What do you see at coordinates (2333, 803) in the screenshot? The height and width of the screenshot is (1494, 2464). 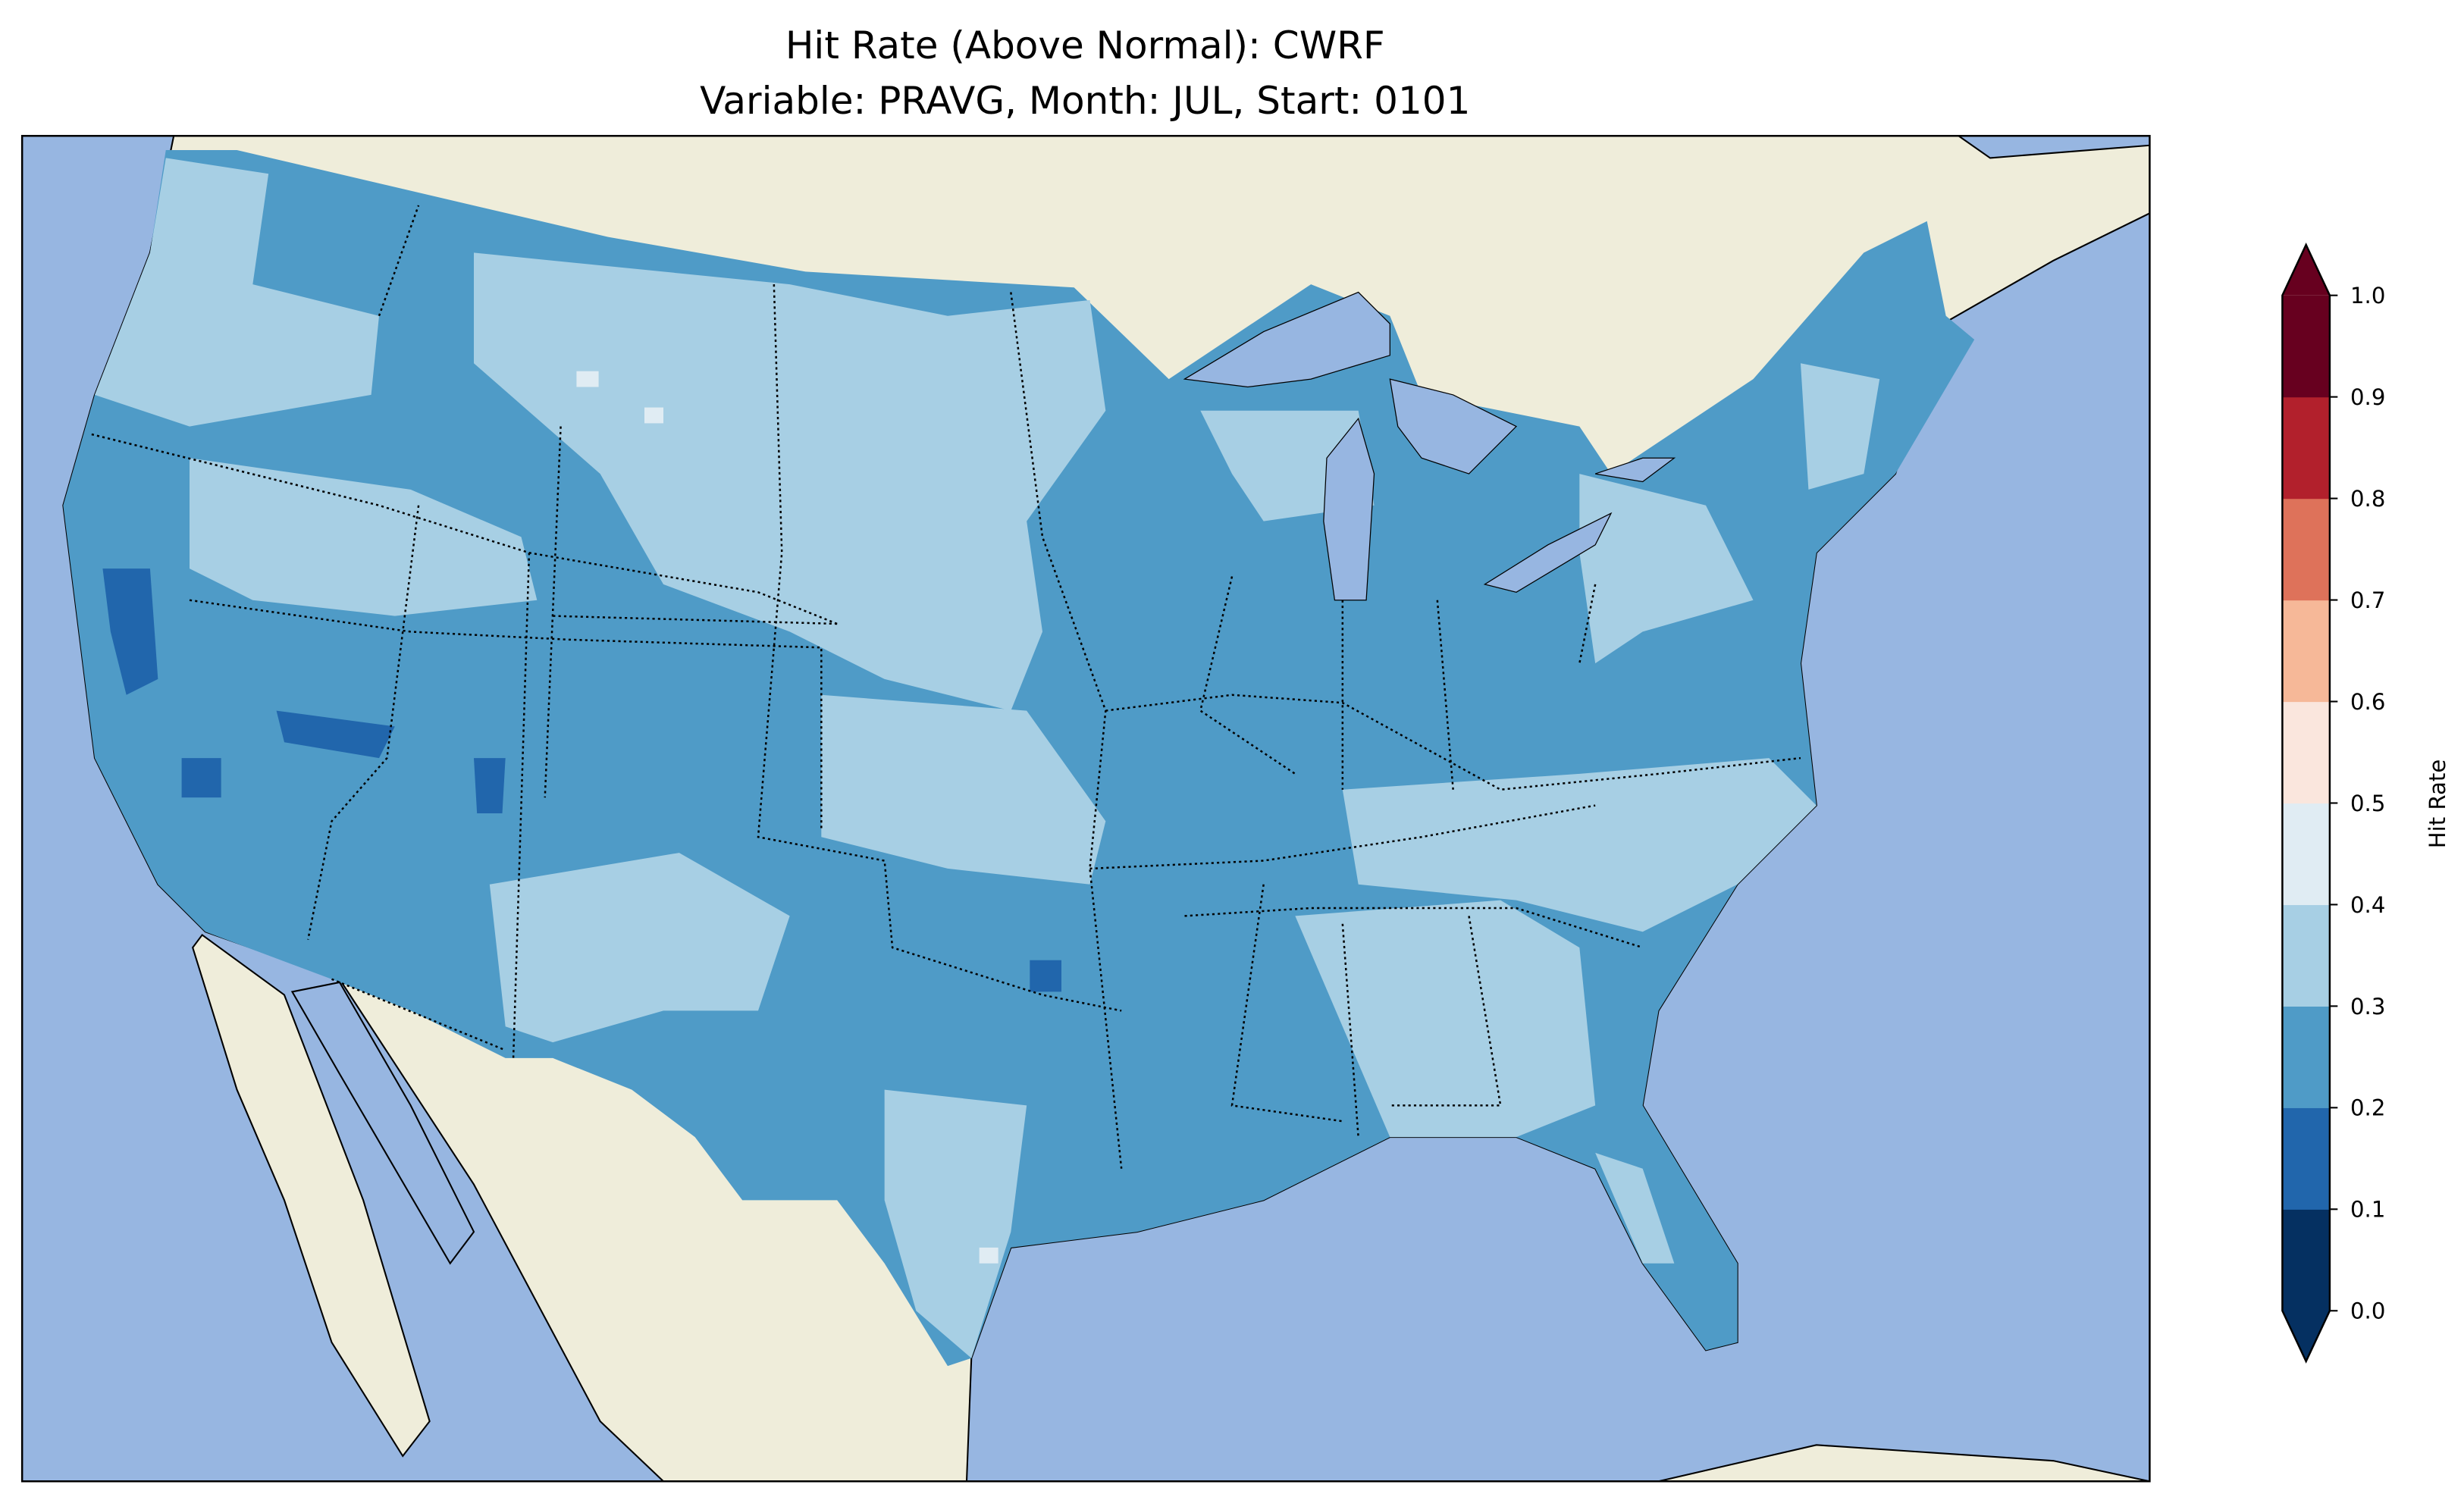 I see `colorbar: 0.0 0.1 0.2 0.3 0.4 0.5 0.6 0.7 0.8 0.9 1.0` at bounding box center [2333, 803].